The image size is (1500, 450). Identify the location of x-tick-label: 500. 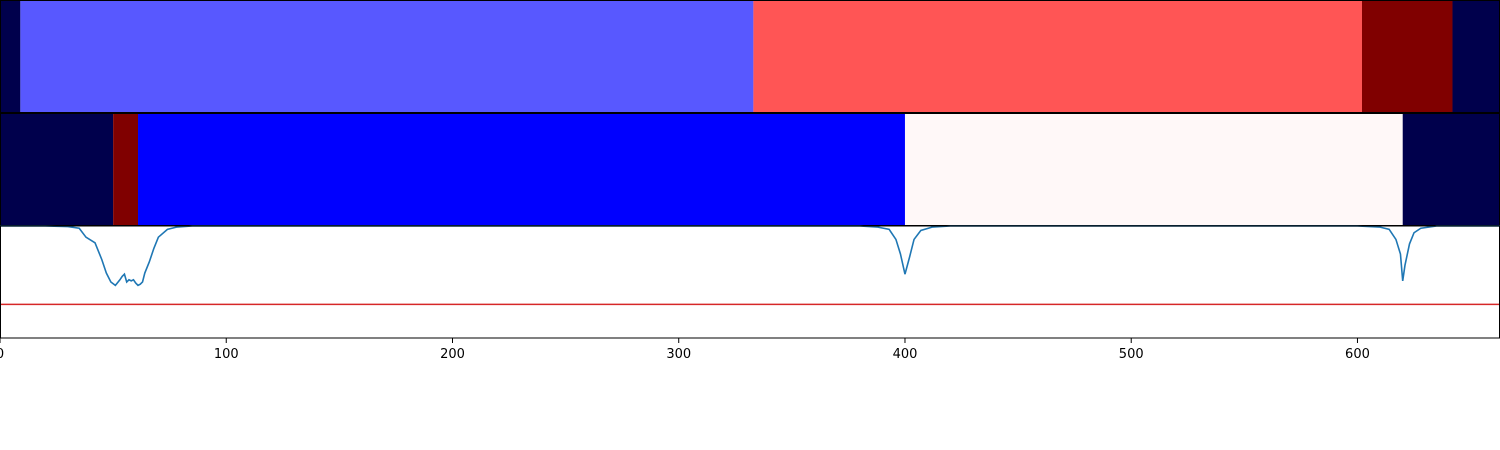
(1131, 354).